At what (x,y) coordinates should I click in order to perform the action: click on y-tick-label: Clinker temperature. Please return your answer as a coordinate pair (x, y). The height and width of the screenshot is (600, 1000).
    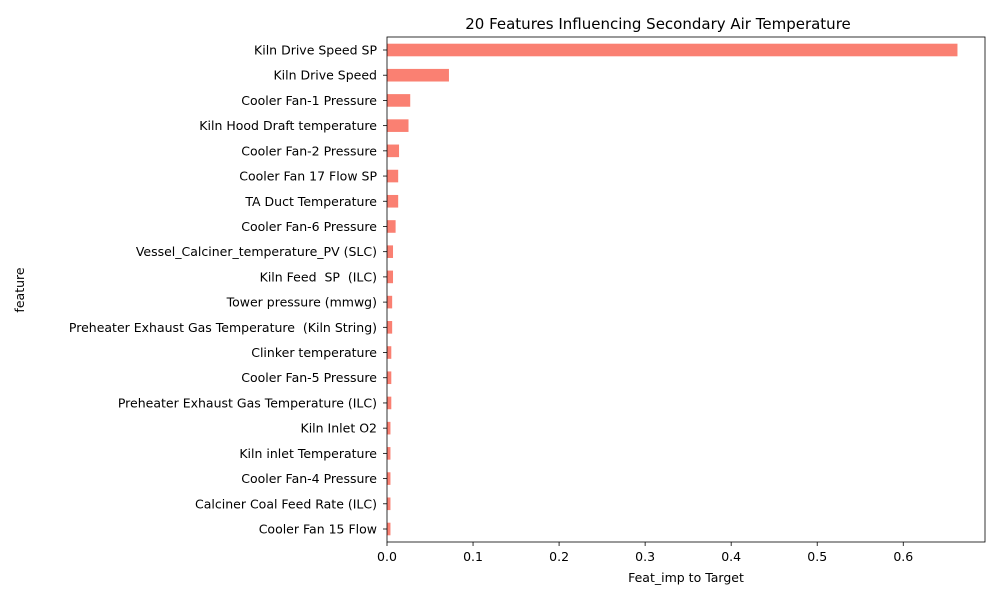
    Looking at the image, I should click on (314, 352).